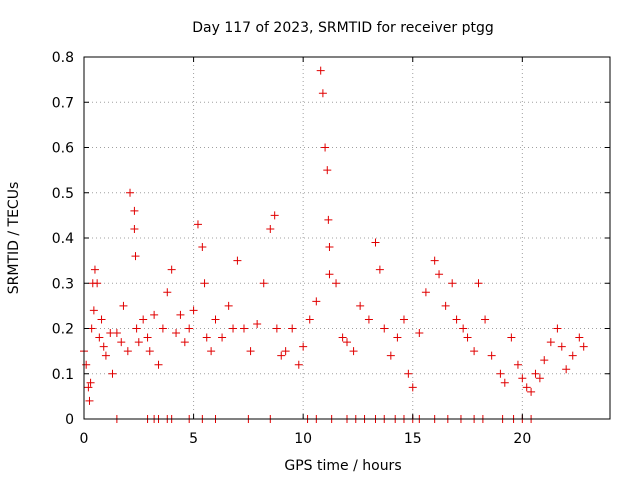 This screenshot has width=640, height=480. I want to click on y-tick-label: 0.4, so click(63, 239).